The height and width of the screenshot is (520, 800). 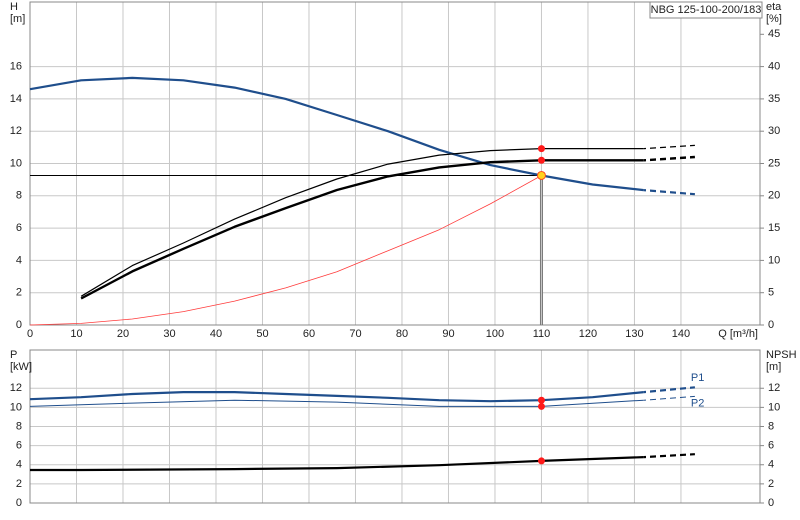 What do you see at coordinates (774, 196) in the screenshot?
I see `y2-tick-label: 20` at bounding box center [774, 196].